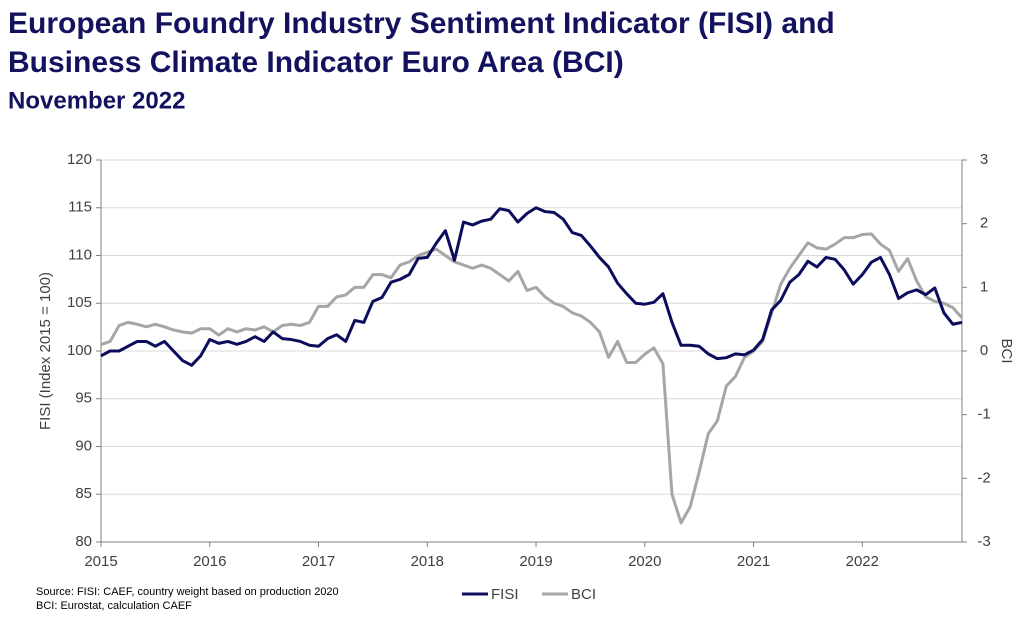 The height and width of the screenshot is (619, 1024). I want to click on y-tick-label: 115, so click(80, 207).